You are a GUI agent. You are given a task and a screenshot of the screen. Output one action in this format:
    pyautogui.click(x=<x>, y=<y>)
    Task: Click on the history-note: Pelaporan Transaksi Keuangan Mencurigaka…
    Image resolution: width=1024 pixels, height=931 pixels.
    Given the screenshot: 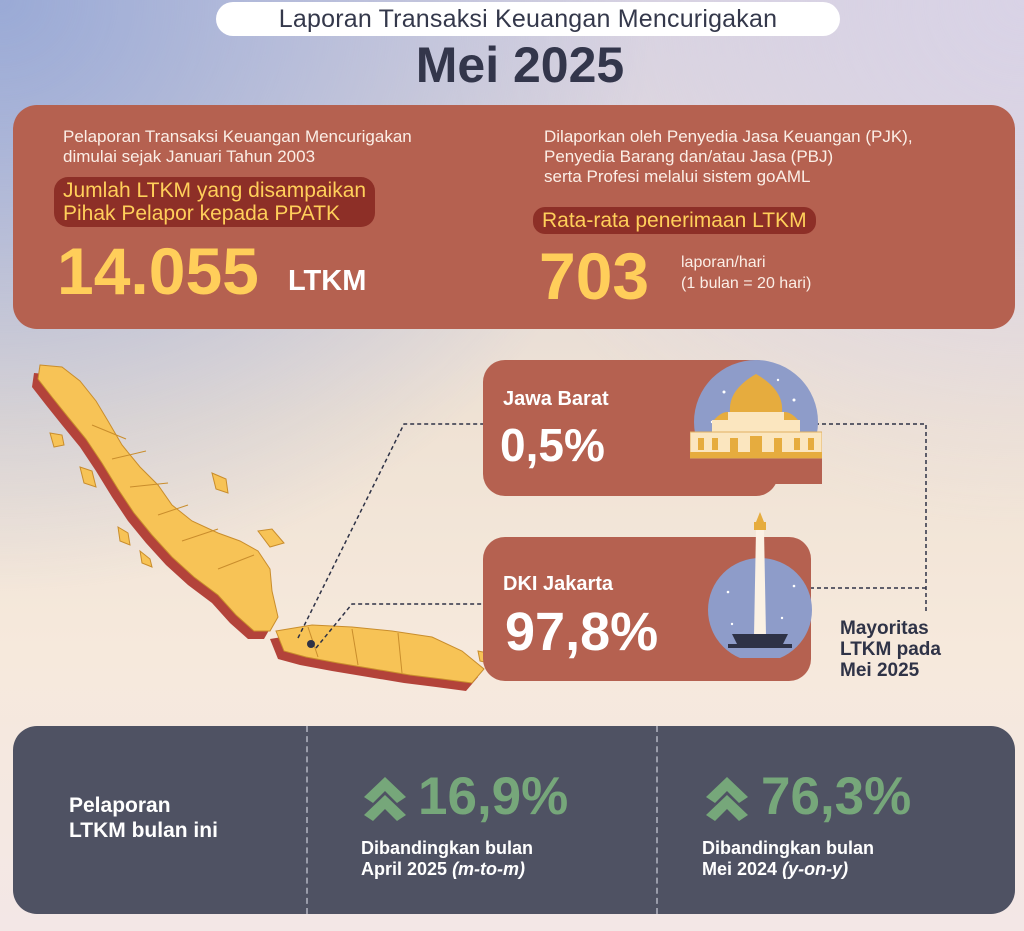 What is the action you would take?
    pyautogui.click(x=237, y=147)
    